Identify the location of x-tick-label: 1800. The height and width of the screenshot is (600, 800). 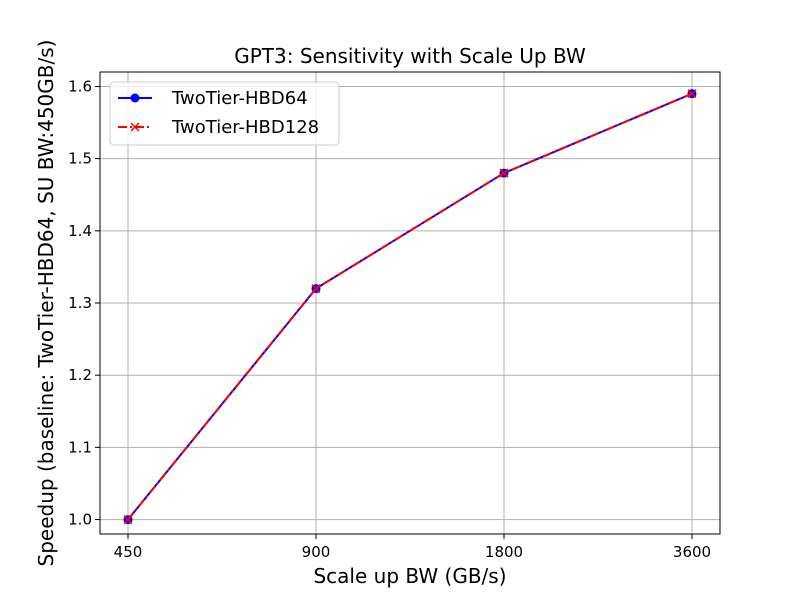
(504, 552).